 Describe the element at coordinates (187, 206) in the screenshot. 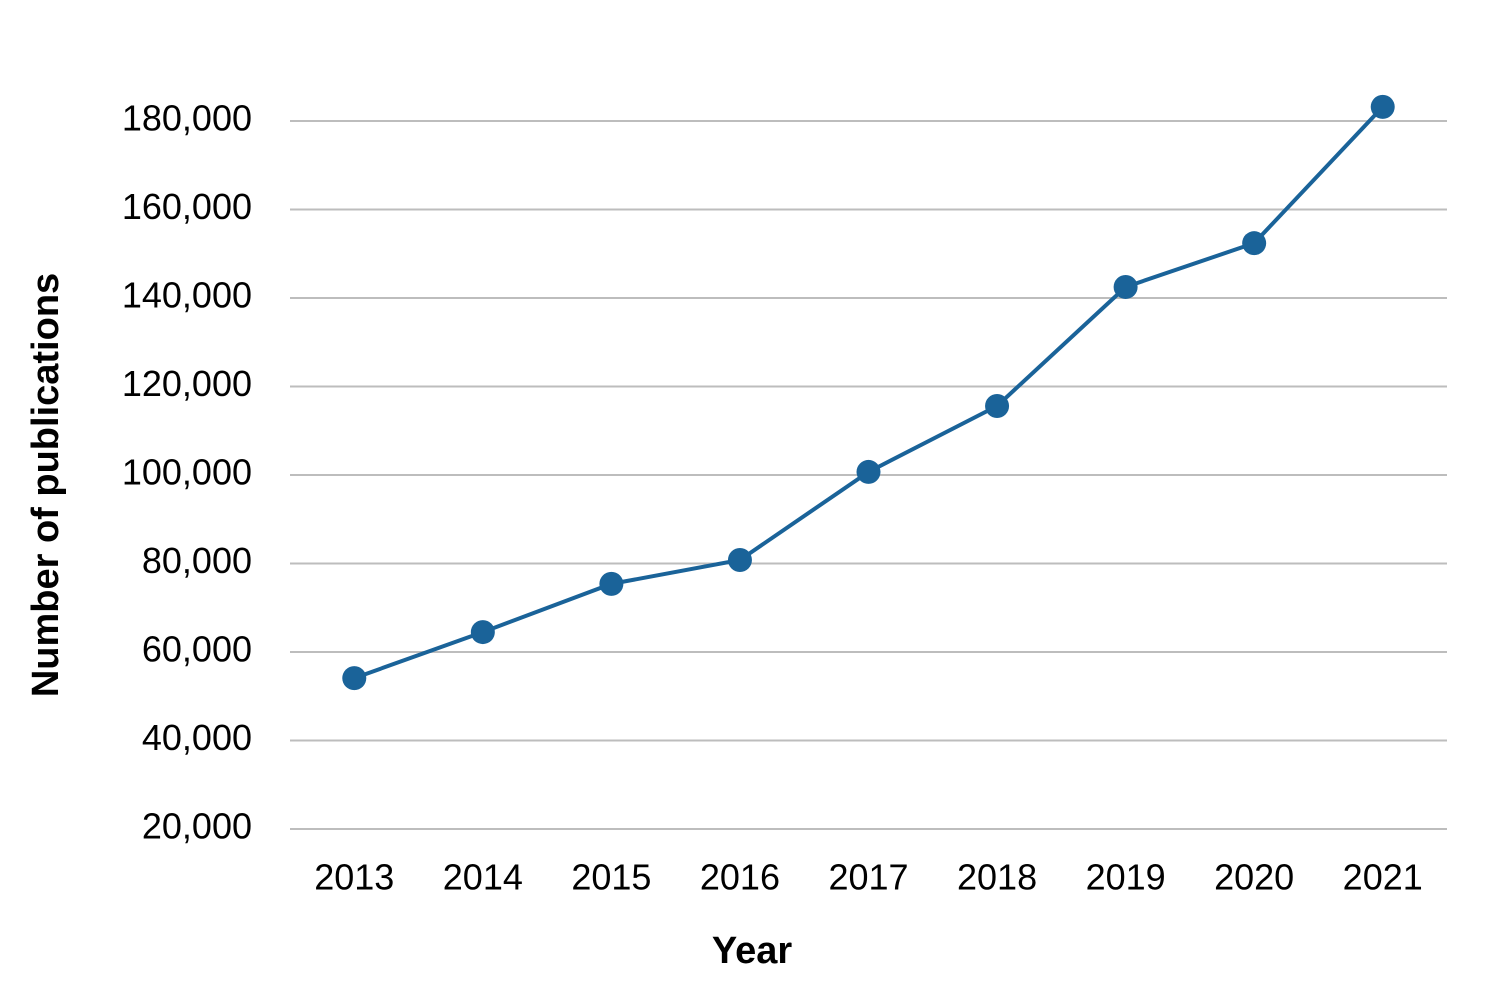

I see `y-tick-label: 160,000` at that location.